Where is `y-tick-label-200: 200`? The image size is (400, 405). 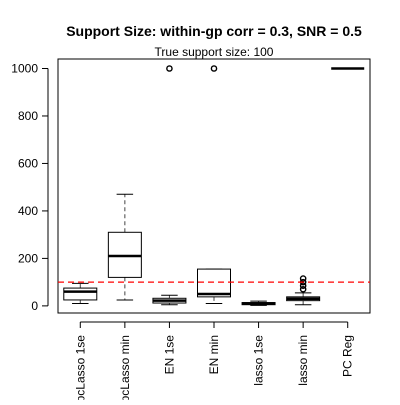 y-tick-label-200: 200 is located at coordinates (28, 258).